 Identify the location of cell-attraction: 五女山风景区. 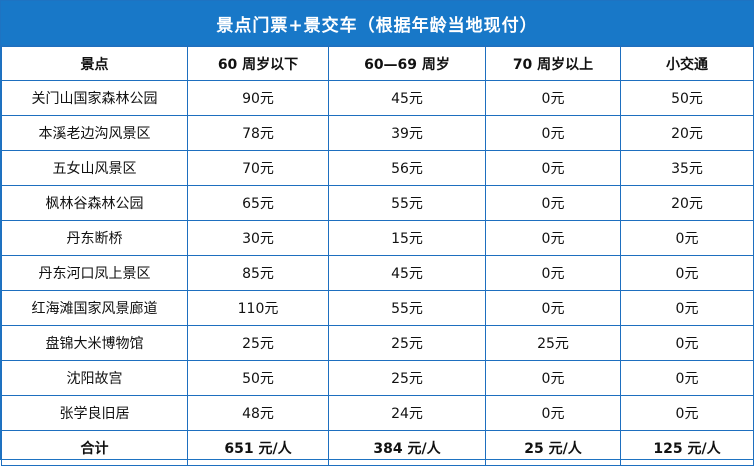
(94, 168).